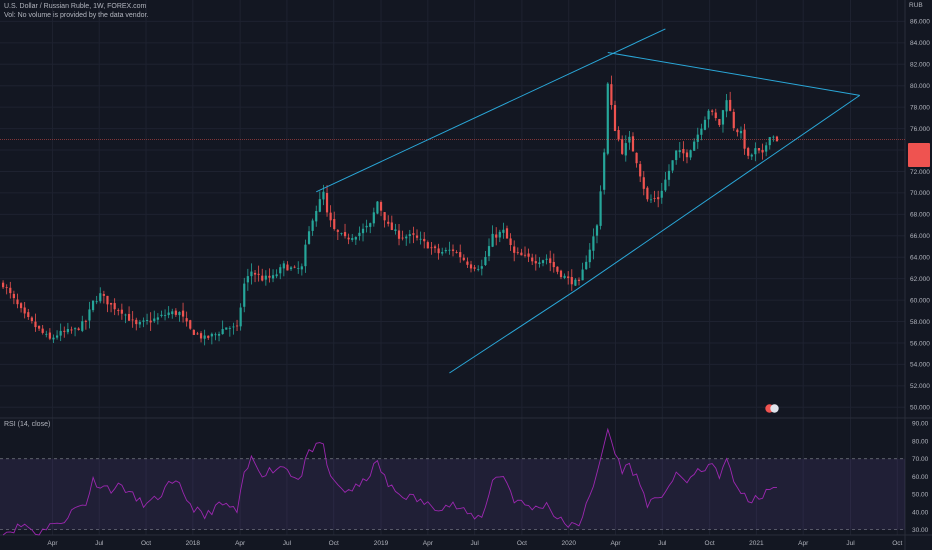  What do you see at coordinates (920, 477) in the screenshot?
I see `rsi-axis: 90.00 80.00 70.00 60.00 50.00 40.00 30.00` at bounding box center [920, 477].